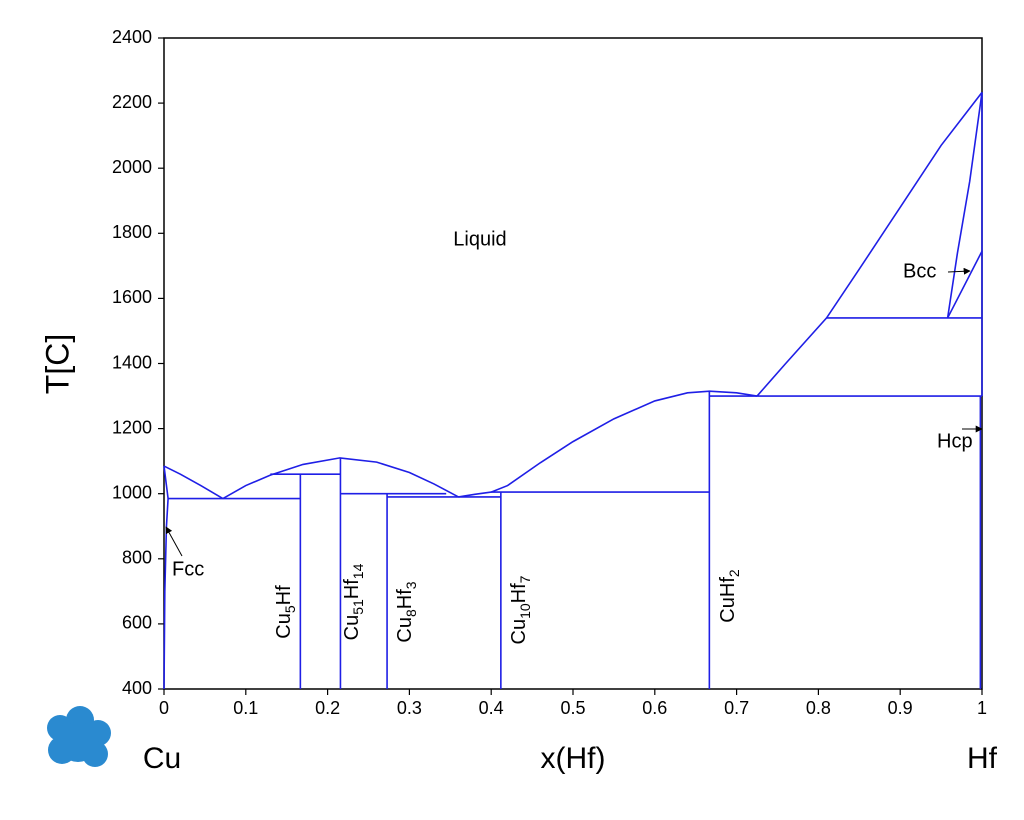  I want to click on phase-label: Liquid, so click(479, 239).